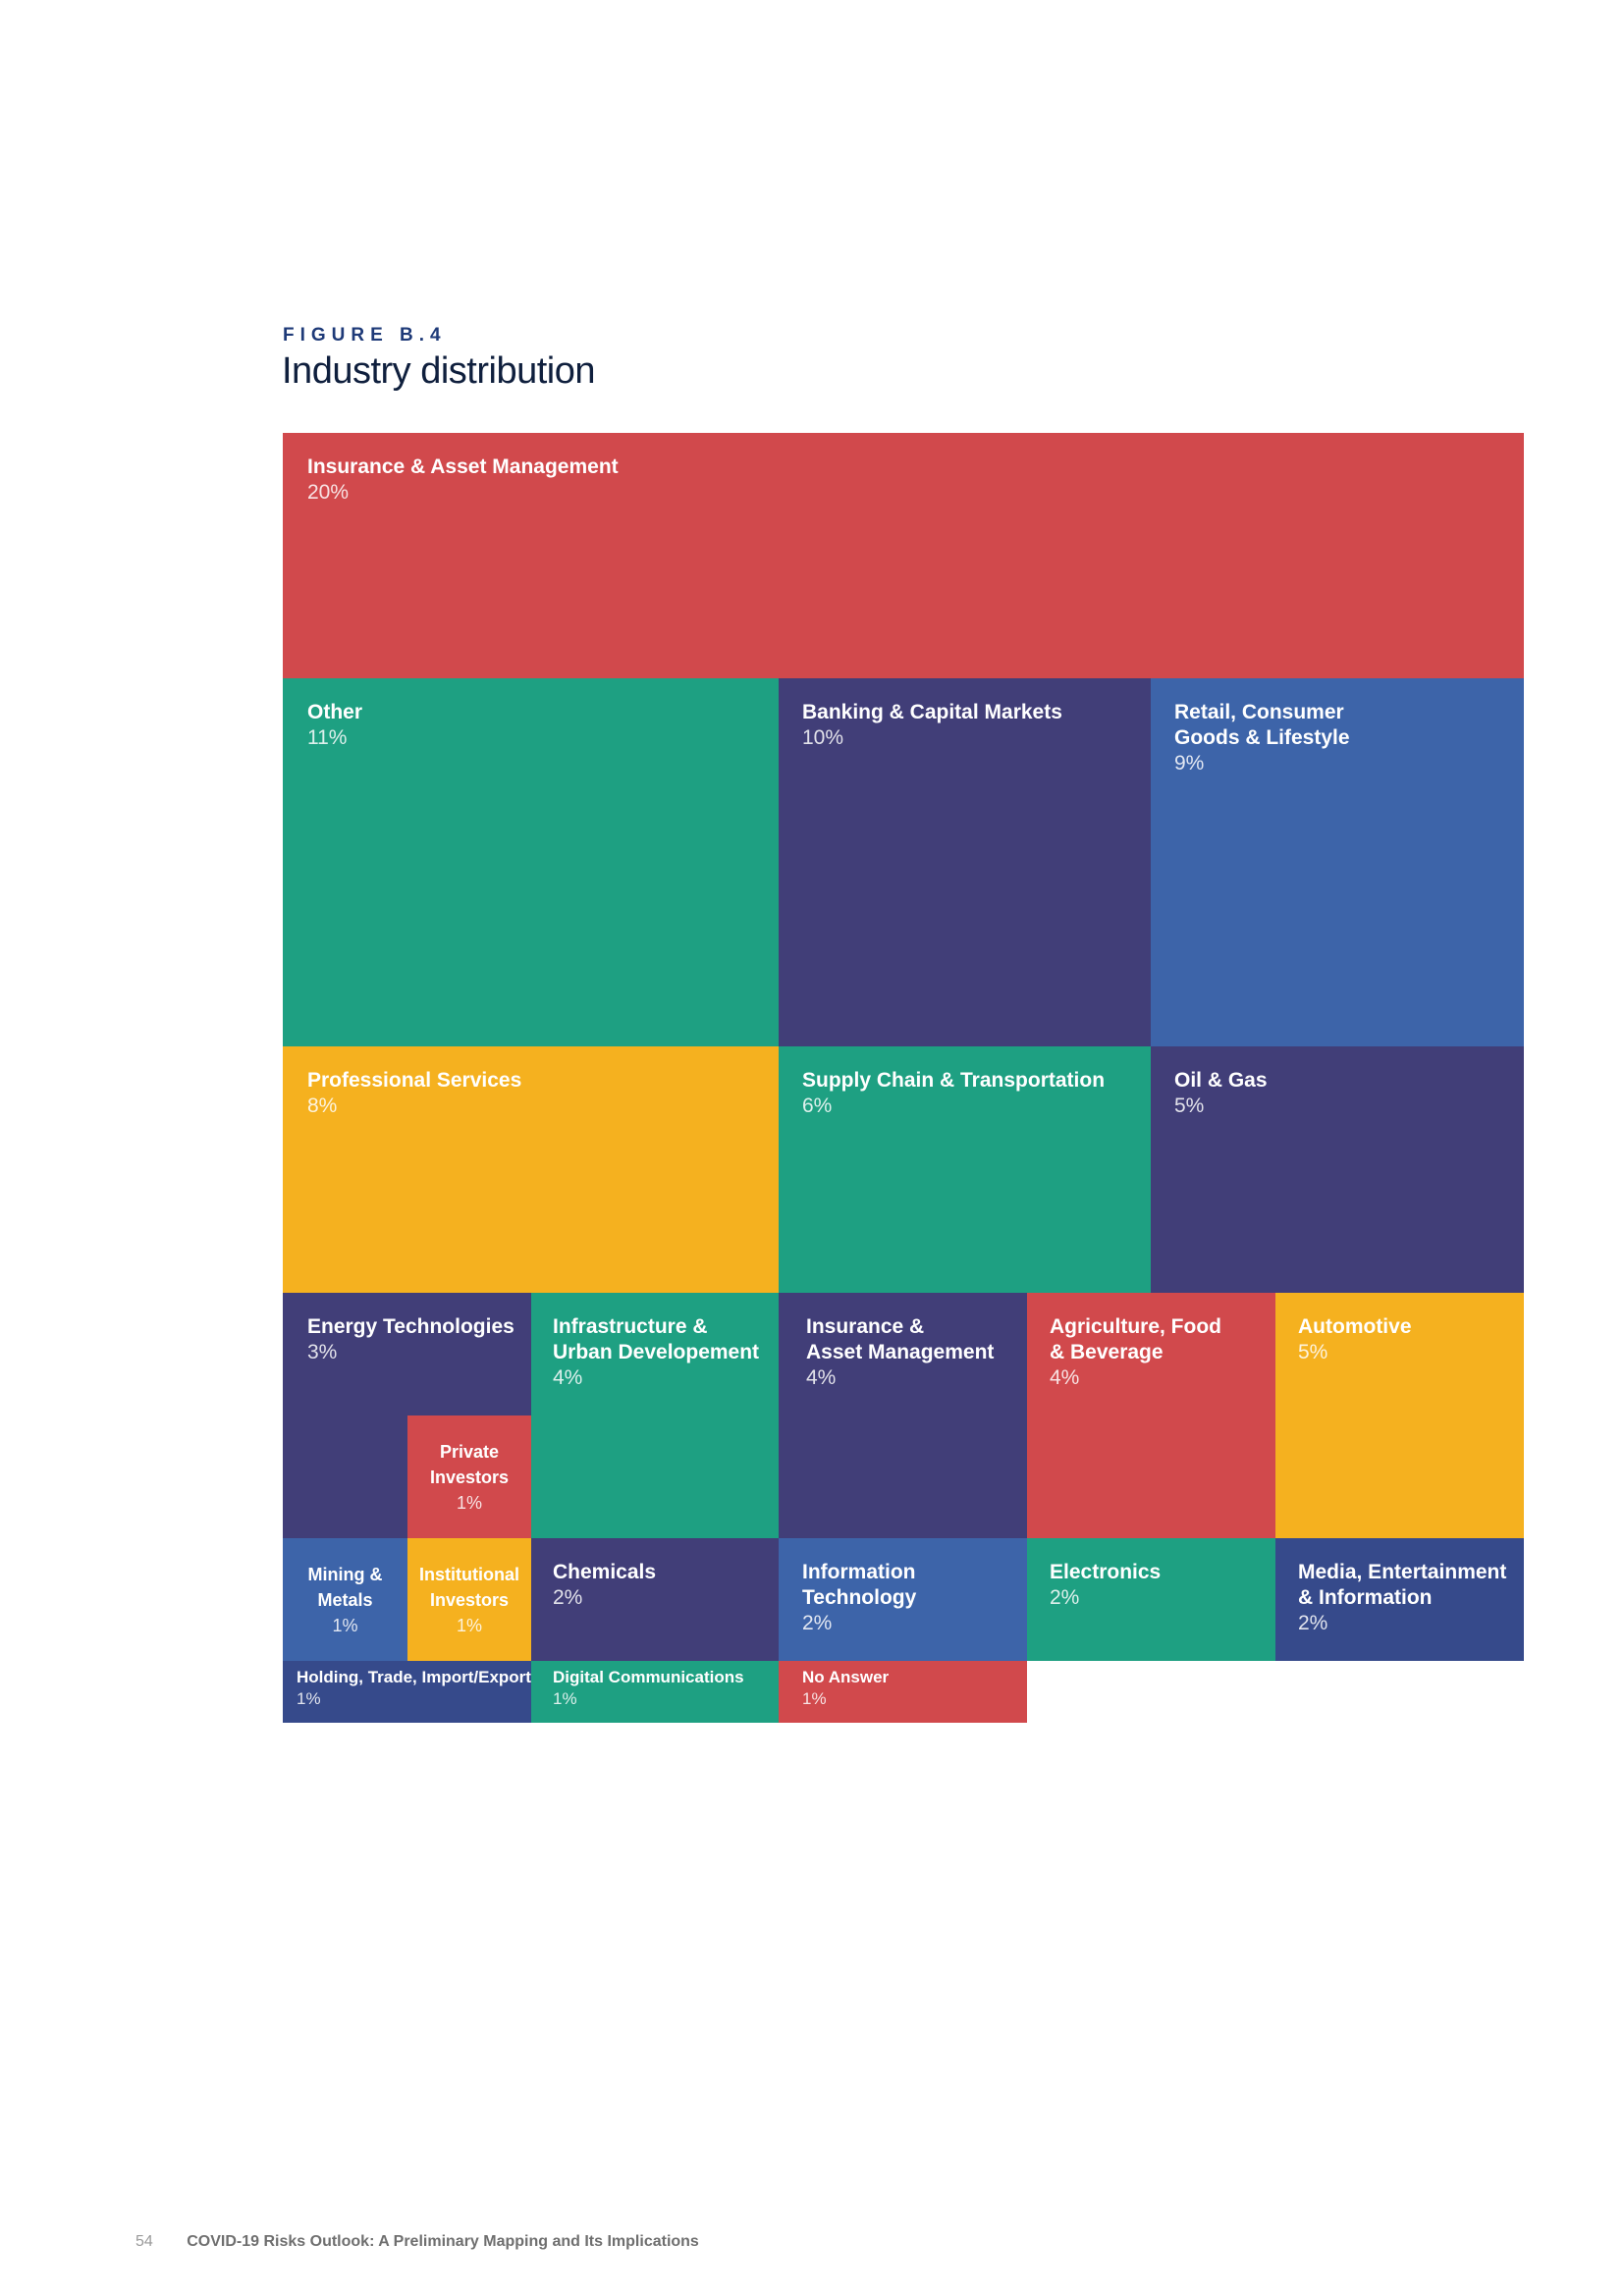 The height and width of the screenshot is (2296, 1624). Describe the element at coordinates (1402, 1585) in the screenshot. I see `tile-label: Media, Entertainment & Information` at that location.